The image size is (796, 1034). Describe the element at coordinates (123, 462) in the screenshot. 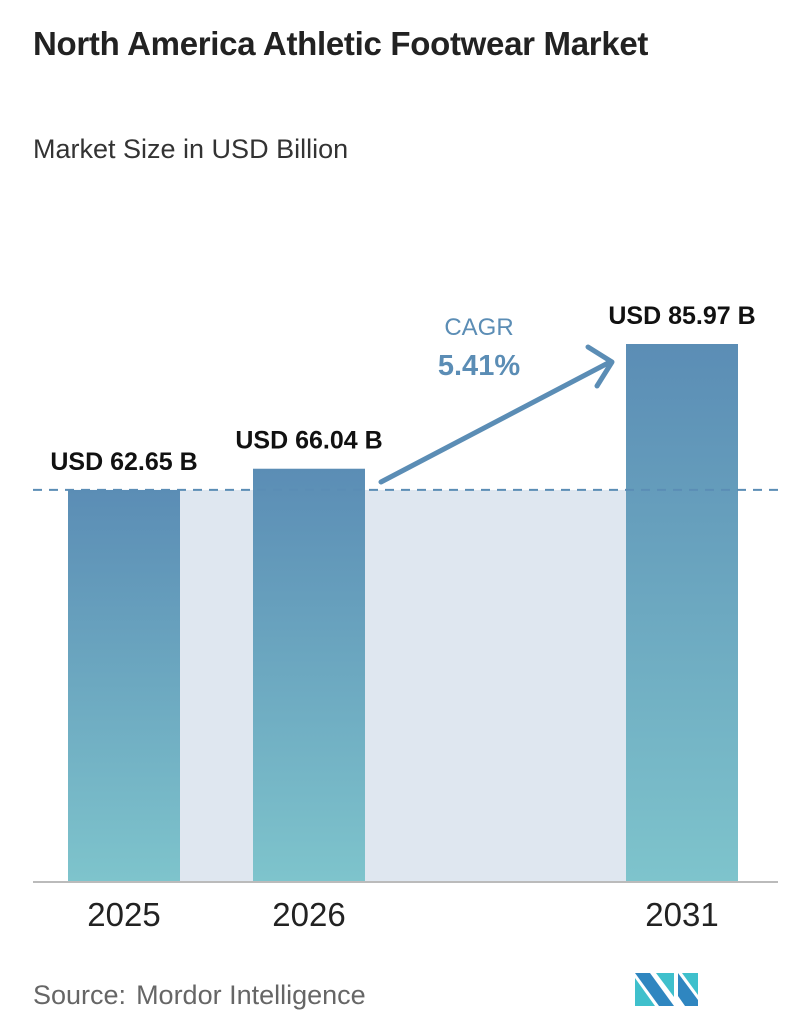

I see `data-label-2025: USD 62.65 B` at that location.